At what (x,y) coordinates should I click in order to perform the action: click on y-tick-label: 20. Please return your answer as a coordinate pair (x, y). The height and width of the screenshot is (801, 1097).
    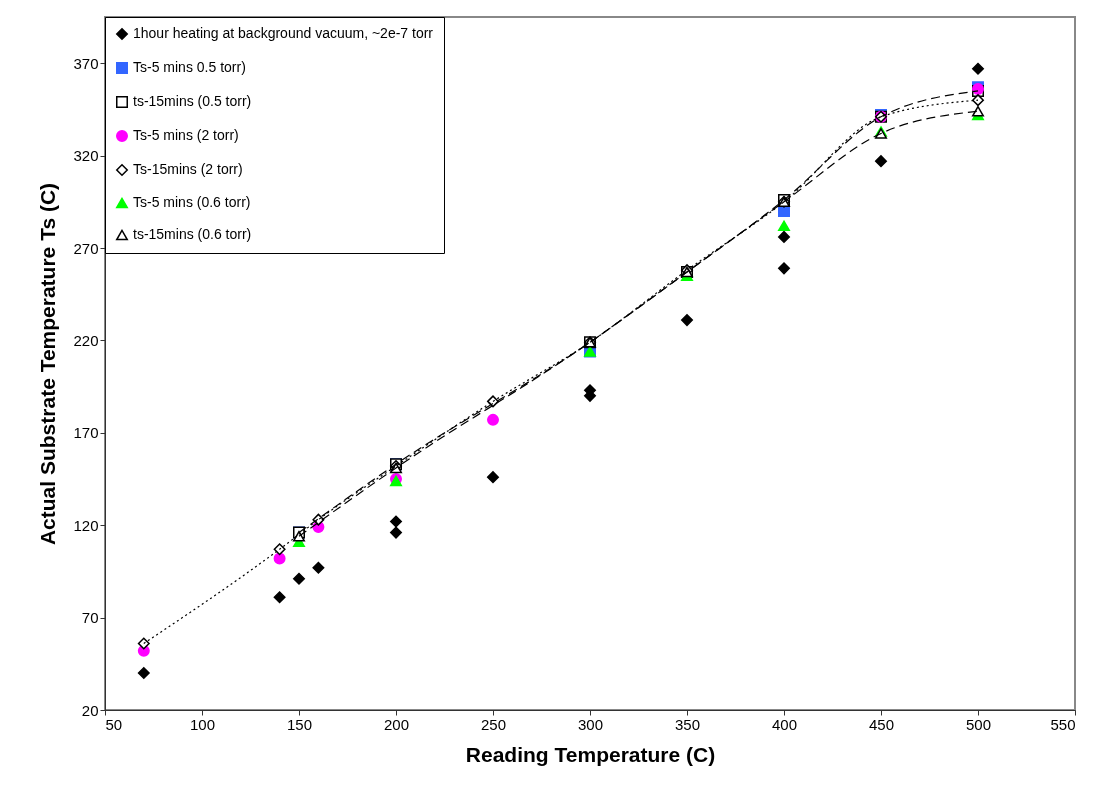
    Looking at the image, I should click on (90, 710).